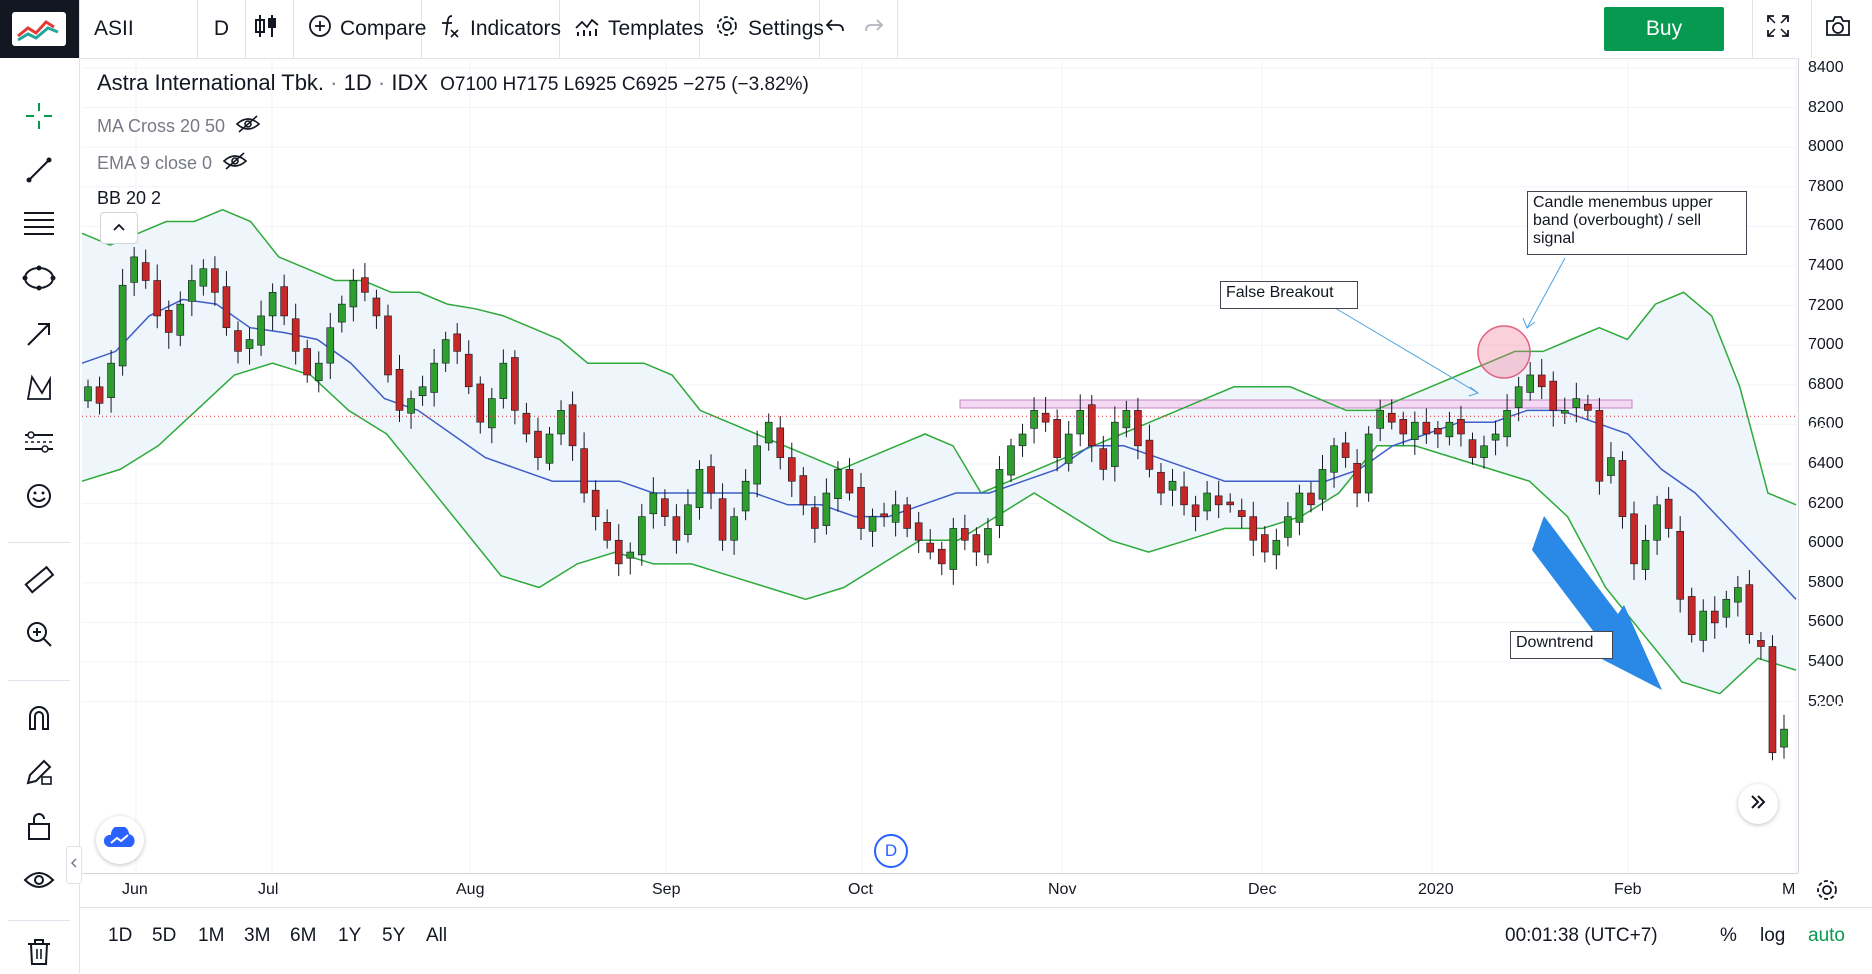 The image size is (1872, 974). I want to click on settings-button: Settings, so click(762, 29).